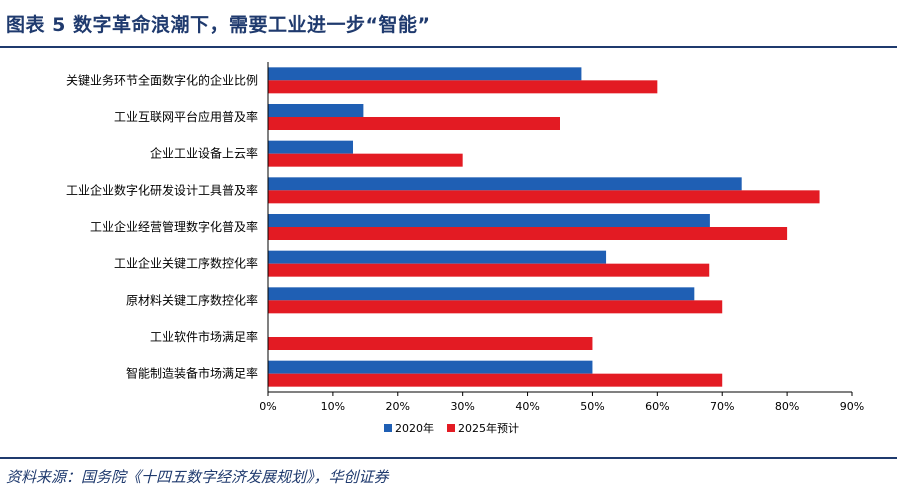 This screenshot has width=897, height=502. I want to click on x-tick-label: 30%, so click(462, 406).